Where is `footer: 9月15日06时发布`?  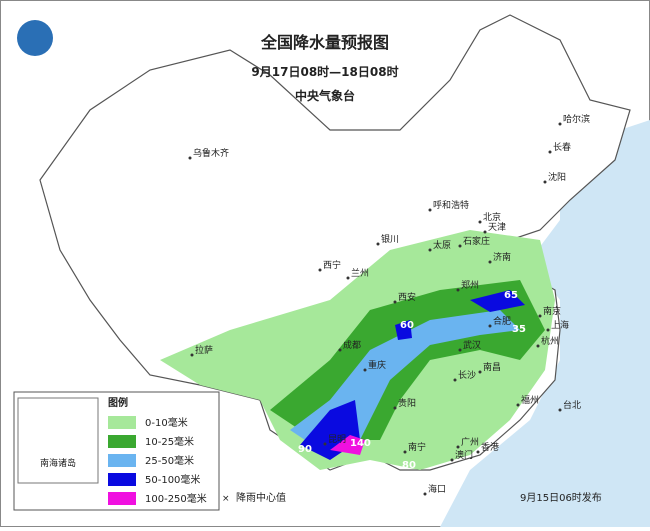 footer: 9月15日06时发布 is located at coordinates (561, 497).